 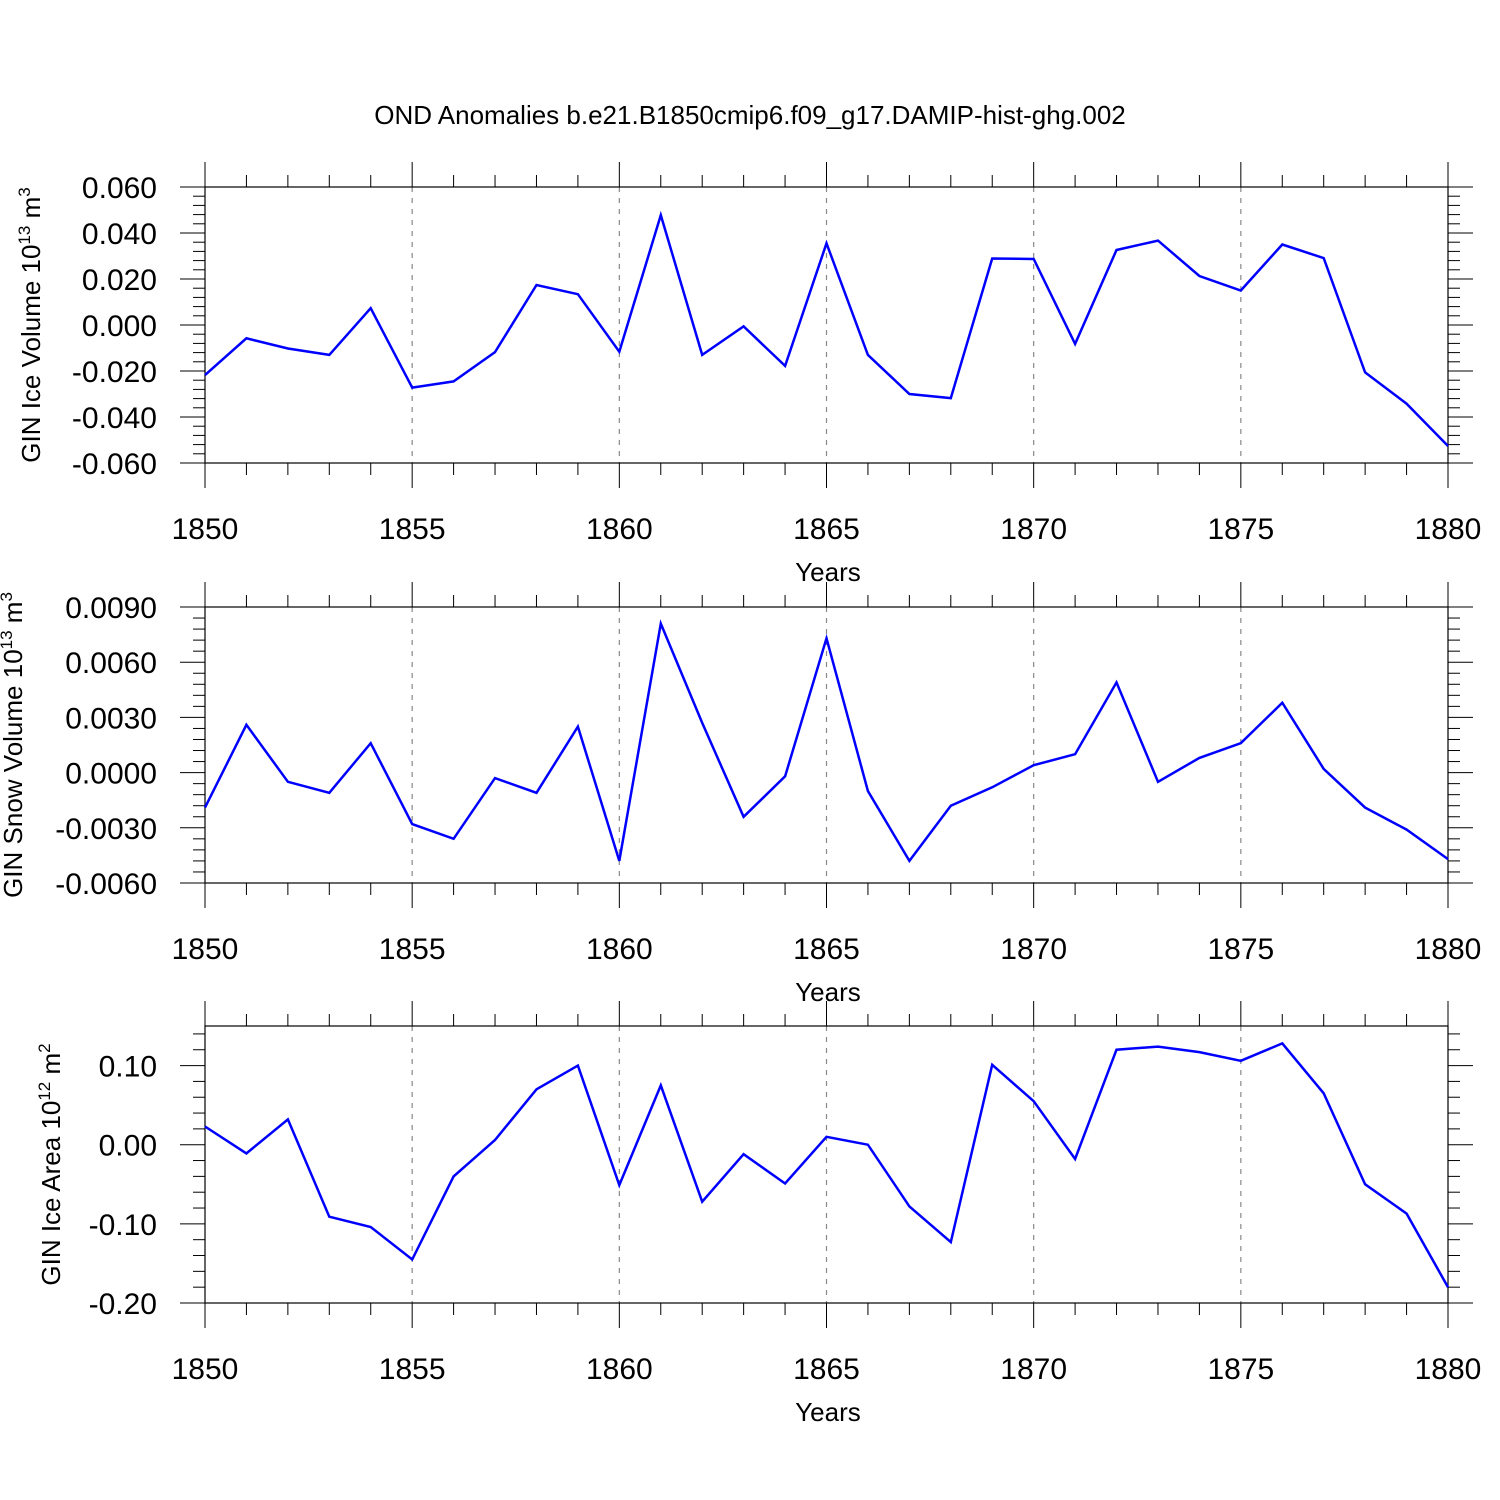 I want to click on y-tick-label: 0.0000, so click(x=111, y=774).